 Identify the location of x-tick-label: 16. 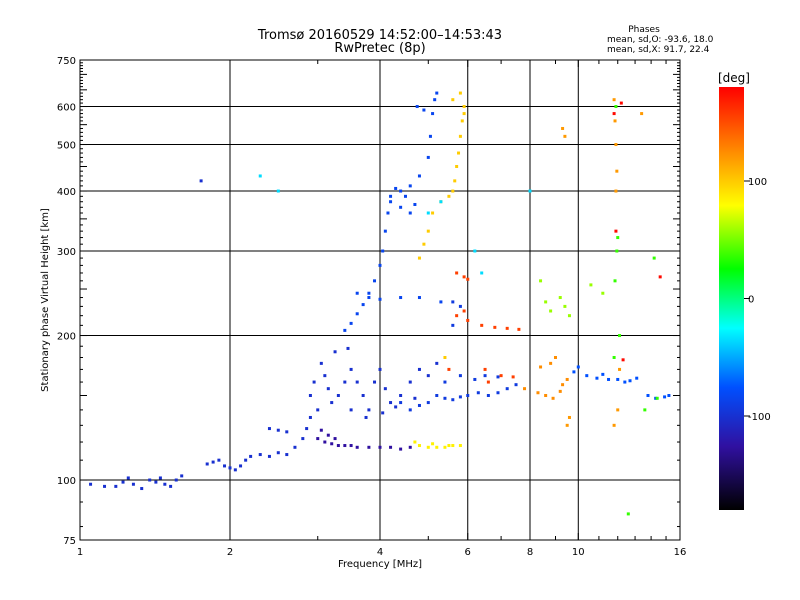
(680, 552).